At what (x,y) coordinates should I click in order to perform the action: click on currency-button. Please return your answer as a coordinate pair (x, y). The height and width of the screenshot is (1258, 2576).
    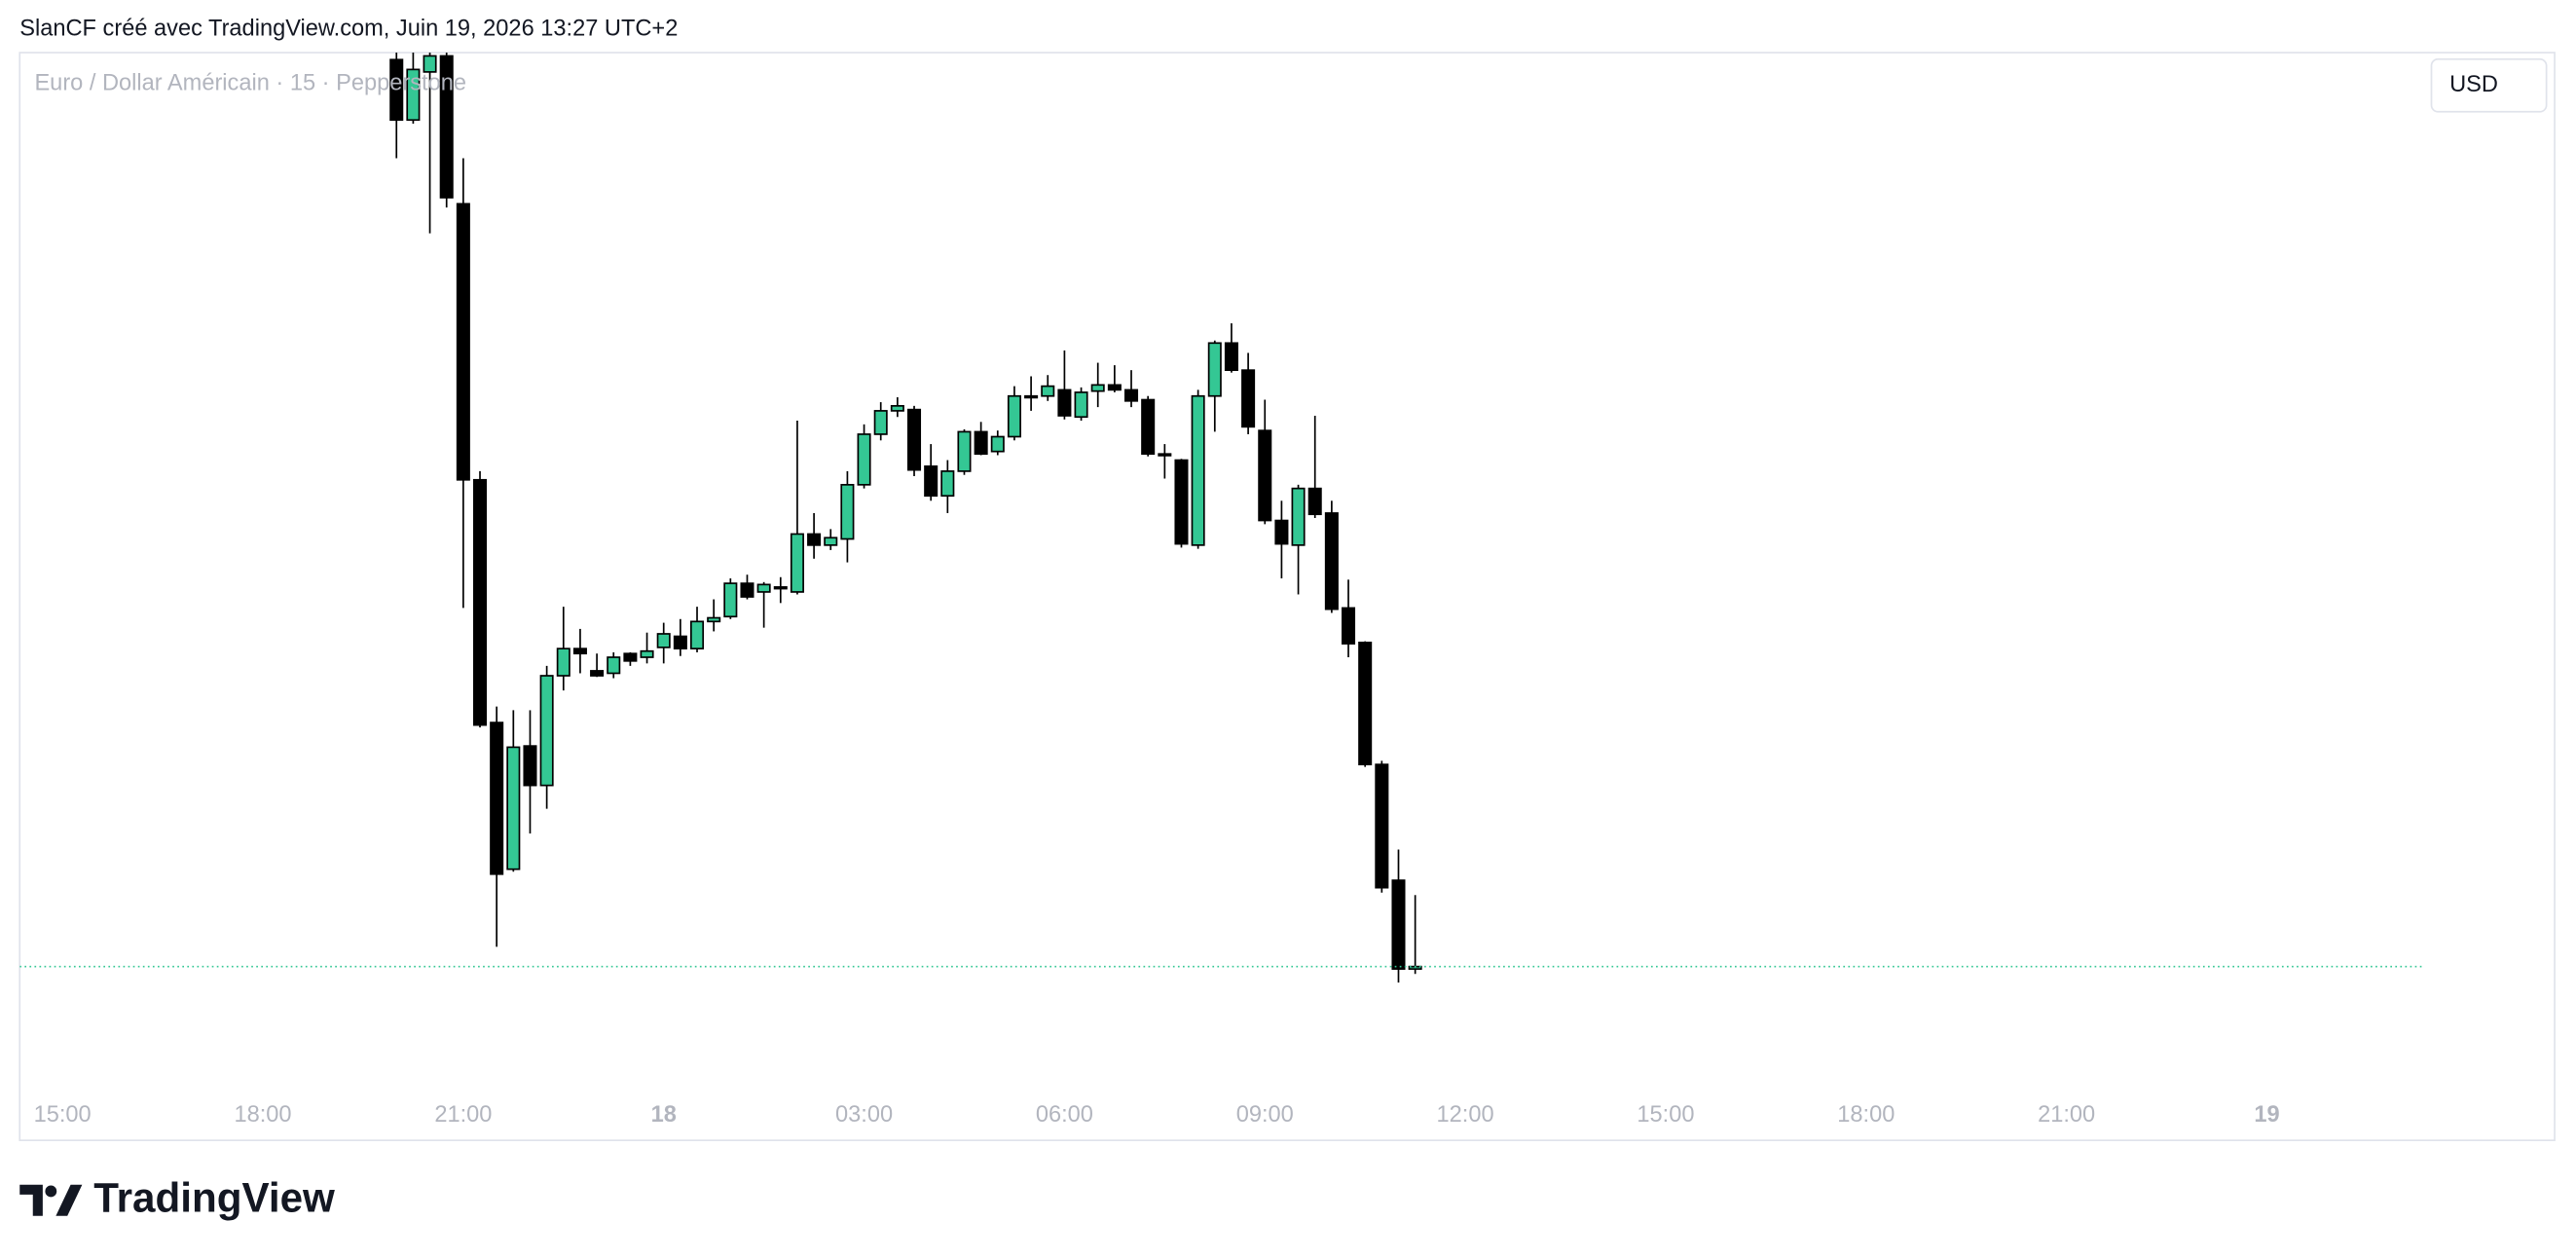
    Looking at the image, I should click on (2489, 85).